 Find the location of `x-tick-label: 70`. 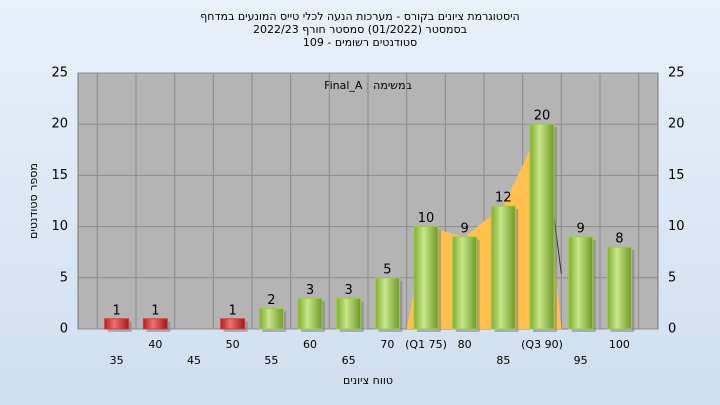

x-tick-label: 70 is located at coordinates (387, 344).